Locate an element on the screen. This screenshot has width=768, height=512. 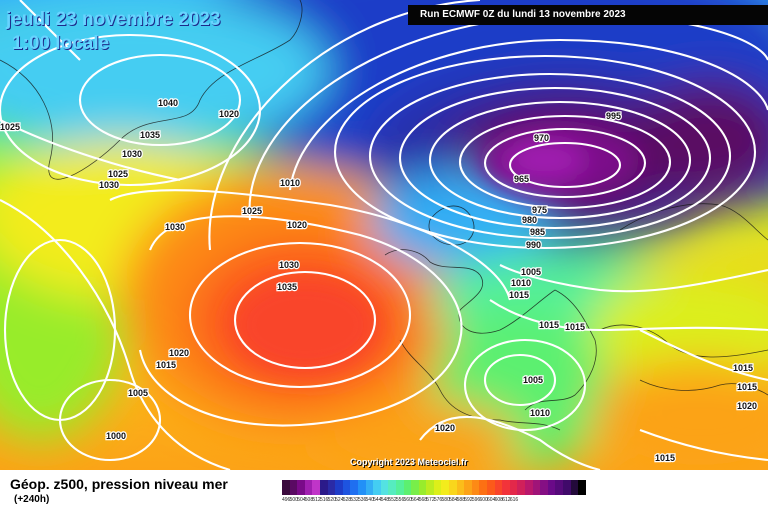
color-scale-tick: 596 is located at coordinates (476, 500).